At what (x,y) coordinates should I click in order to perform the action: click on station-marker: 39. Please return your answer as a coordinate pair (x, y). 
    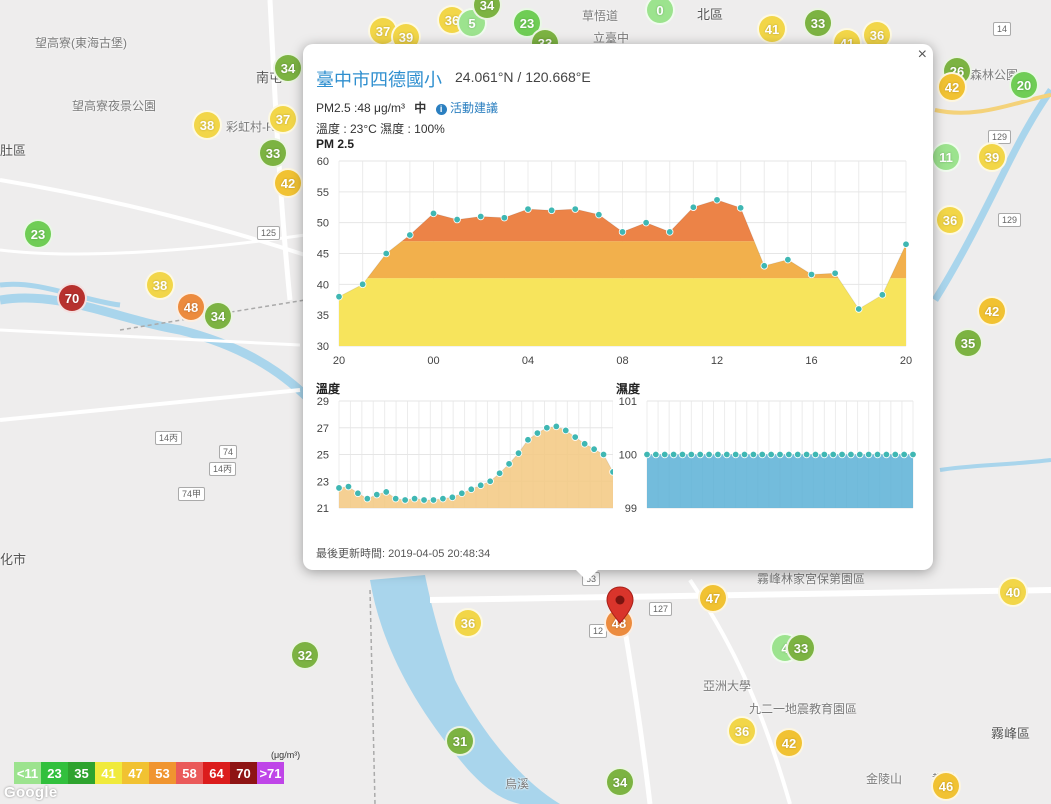
    Looking at the image, I should click on (992, 157).